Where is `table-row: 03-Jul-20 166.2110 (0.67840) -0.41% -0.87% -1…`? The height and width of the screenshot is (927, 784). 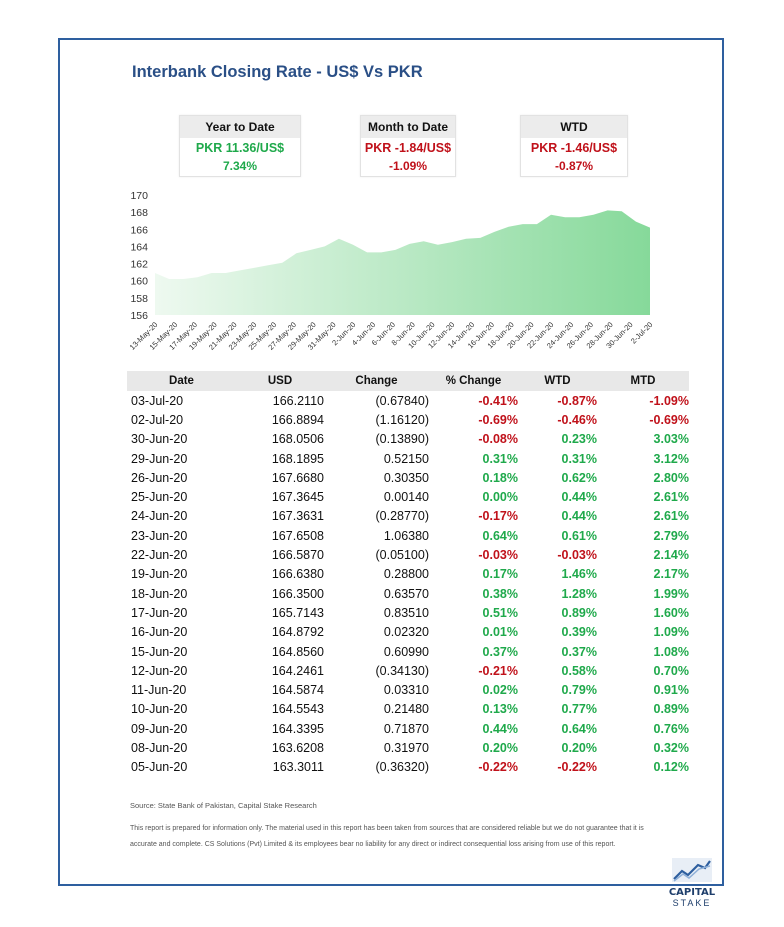 table-row: 03-Jul-20 166.2110 (0.67840) -0.41% -0.87% -1… is located at coordinates (408, 400).